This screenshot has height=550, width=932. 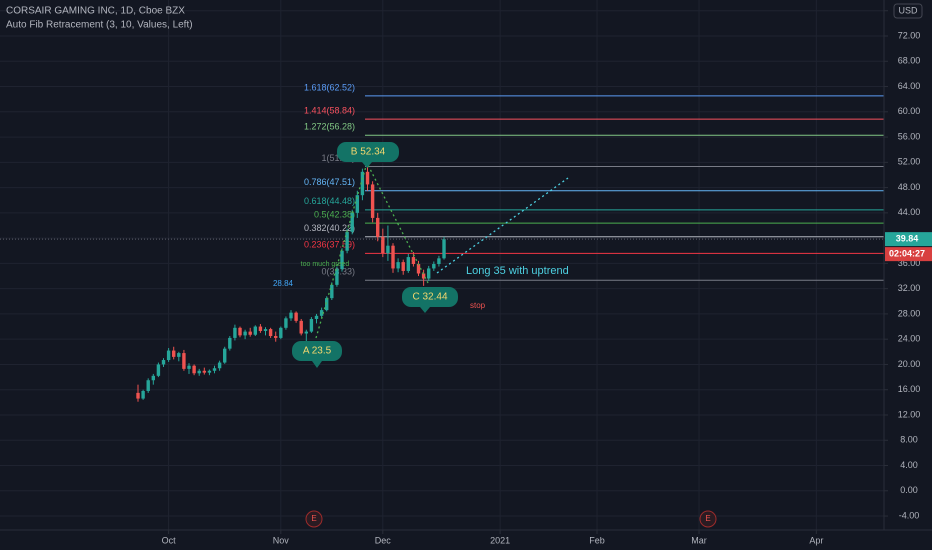 I want to click on fib-level-label: 1.272(56.28), so click(x=329, y=127).